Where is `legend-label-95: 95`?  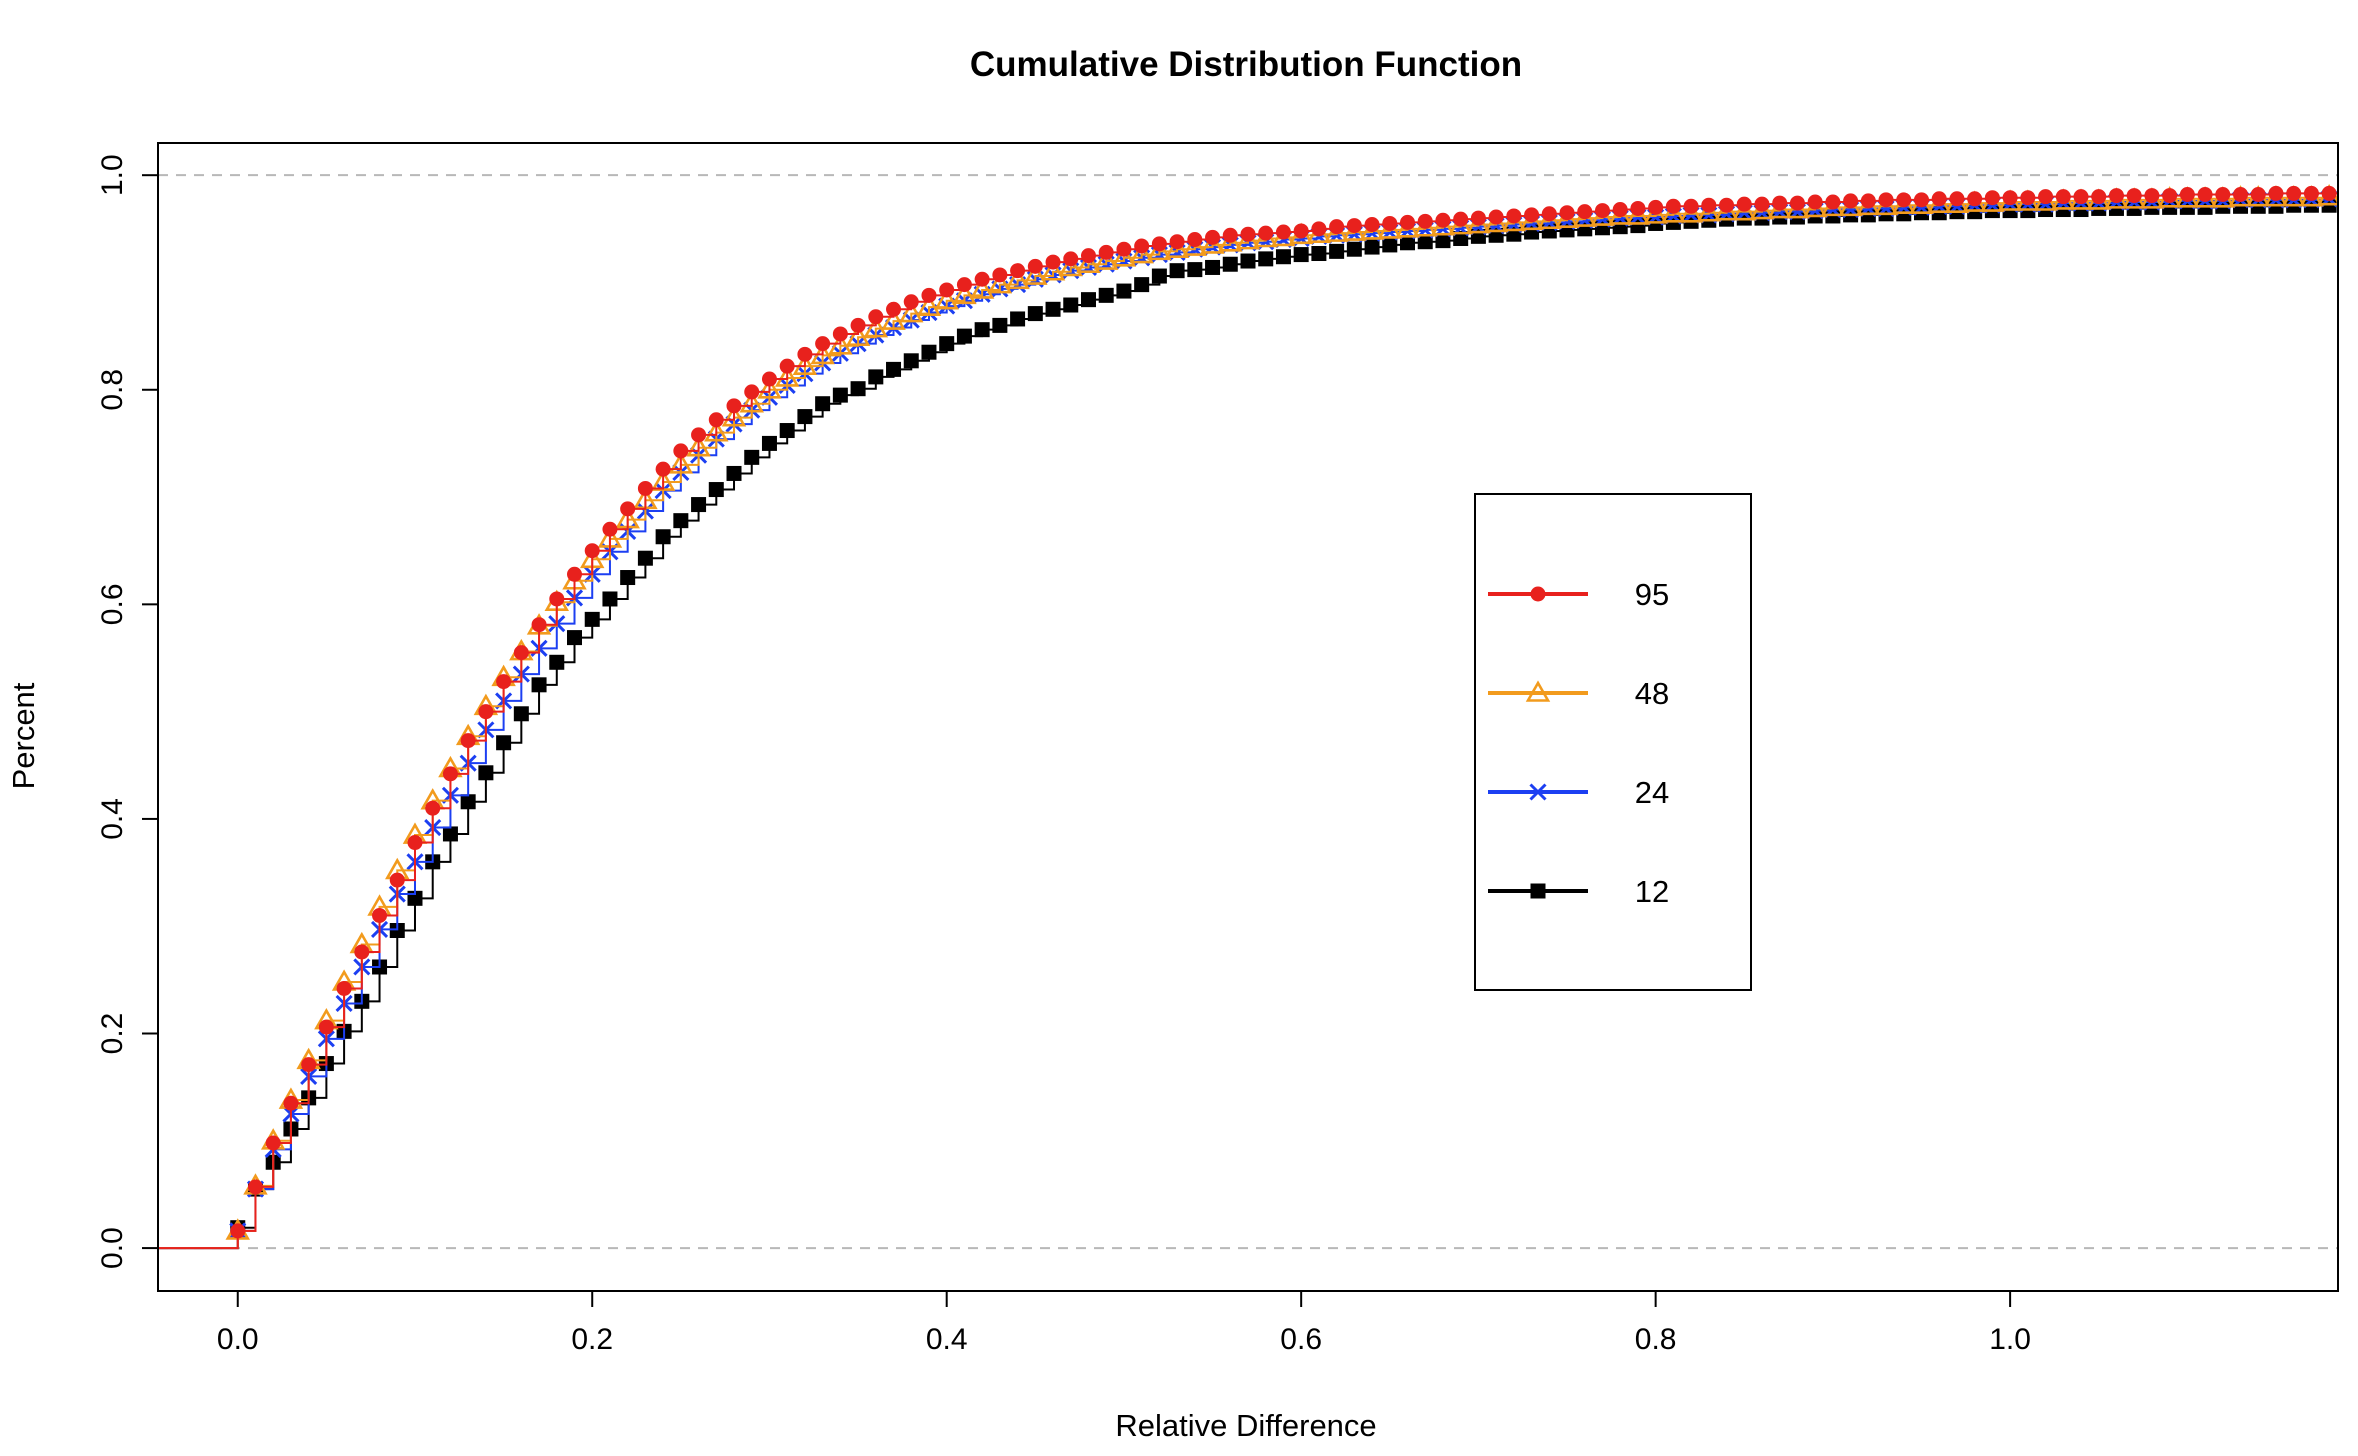
legend-label-95: 95 is located at coordinates (1652, 594).